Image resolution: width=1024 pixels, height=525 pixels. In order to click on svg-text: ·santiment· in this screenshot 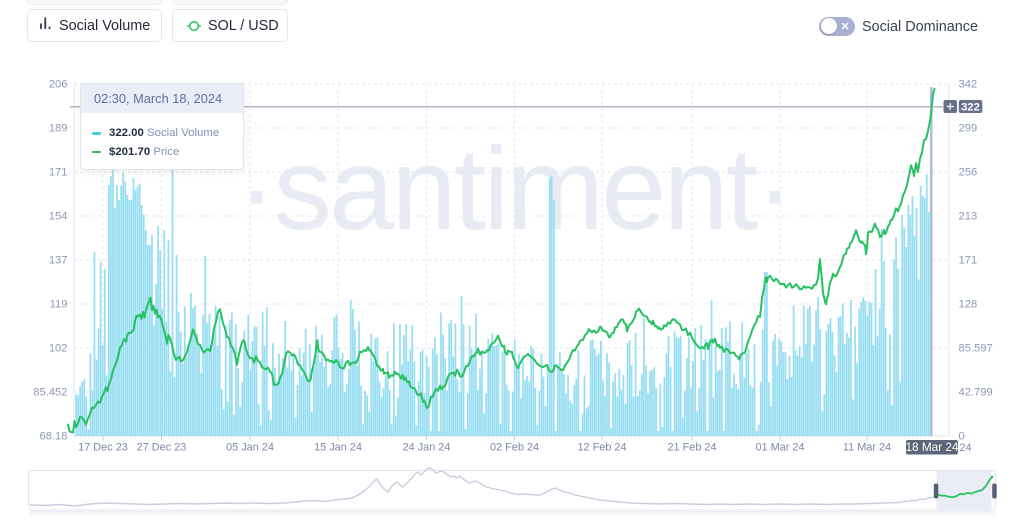, I will do `click(514, 188)`.